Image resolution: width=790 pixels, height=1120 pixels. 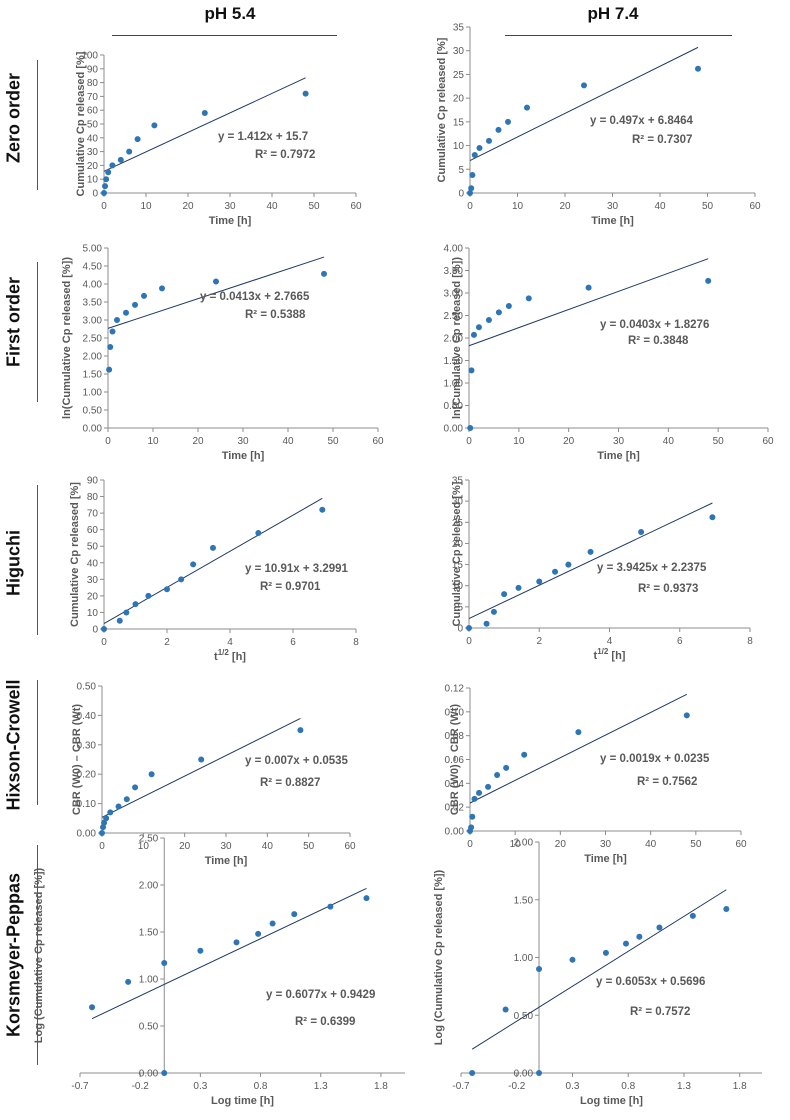 What do you see at coordinates (454, 316) in the screenshot?
I see `y-tick-label: 2.50` at bounding box center [454, 316].